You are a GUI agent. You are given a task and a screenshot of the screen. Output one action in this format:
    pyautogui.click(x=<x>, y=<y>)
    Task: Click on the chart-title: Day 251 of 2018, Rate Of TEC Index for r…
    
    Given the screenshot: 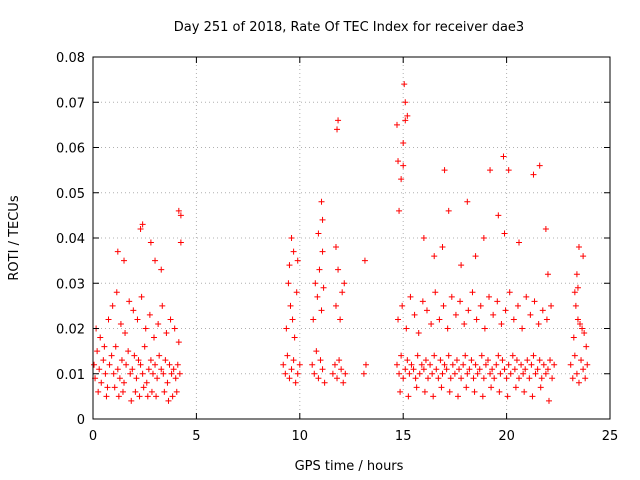 What is the action you would take?
    pyautogui.click(x=349, y=27)
    